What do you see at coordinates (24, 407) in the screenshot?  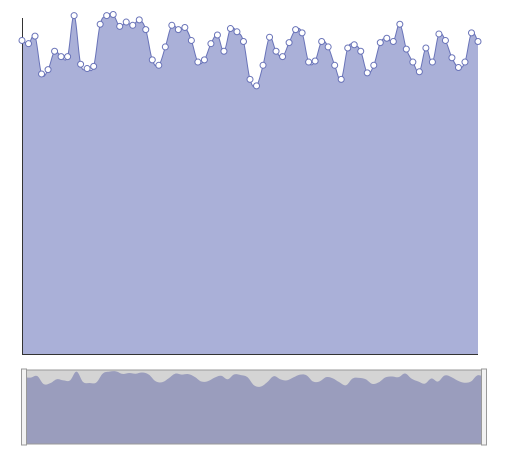 I see `navigator-left-handle` at bounding box center [24, 407].